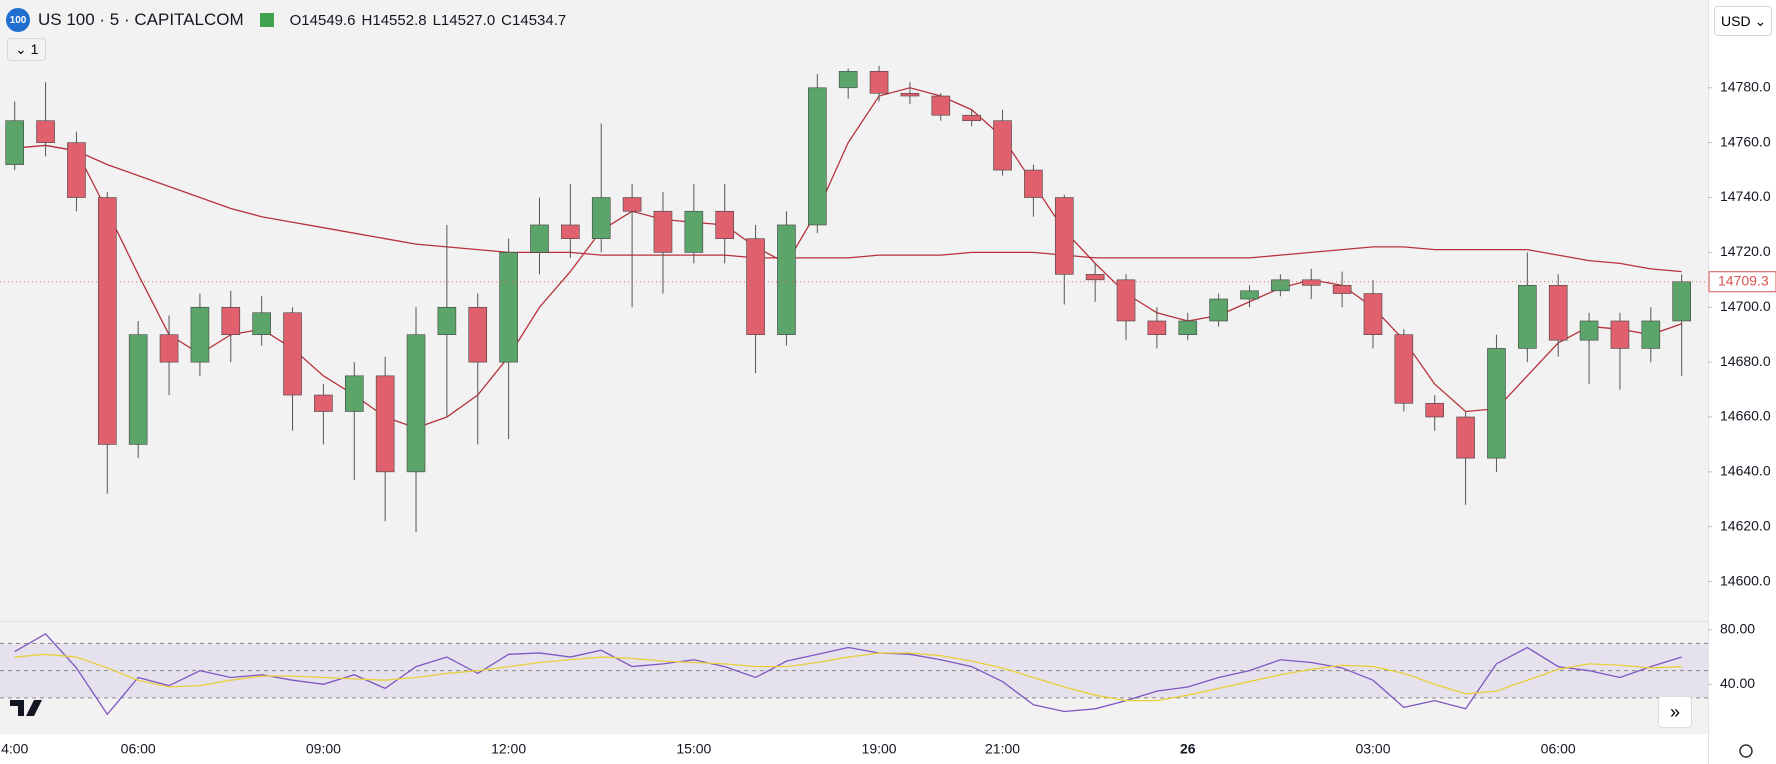 This screenshot has width=1776, height=764. What do you see at coordinates (394, 20) in the screenshot?
I see `ohlc-high: H14552.8` at bounding box center [394, 20].